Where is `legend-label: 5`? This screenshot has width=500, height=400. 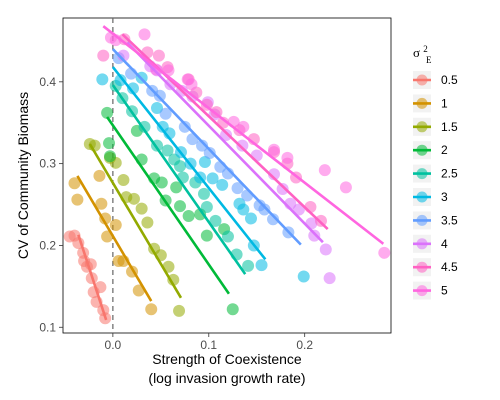
legend-label: 5 is located at coordinates (444, 291).